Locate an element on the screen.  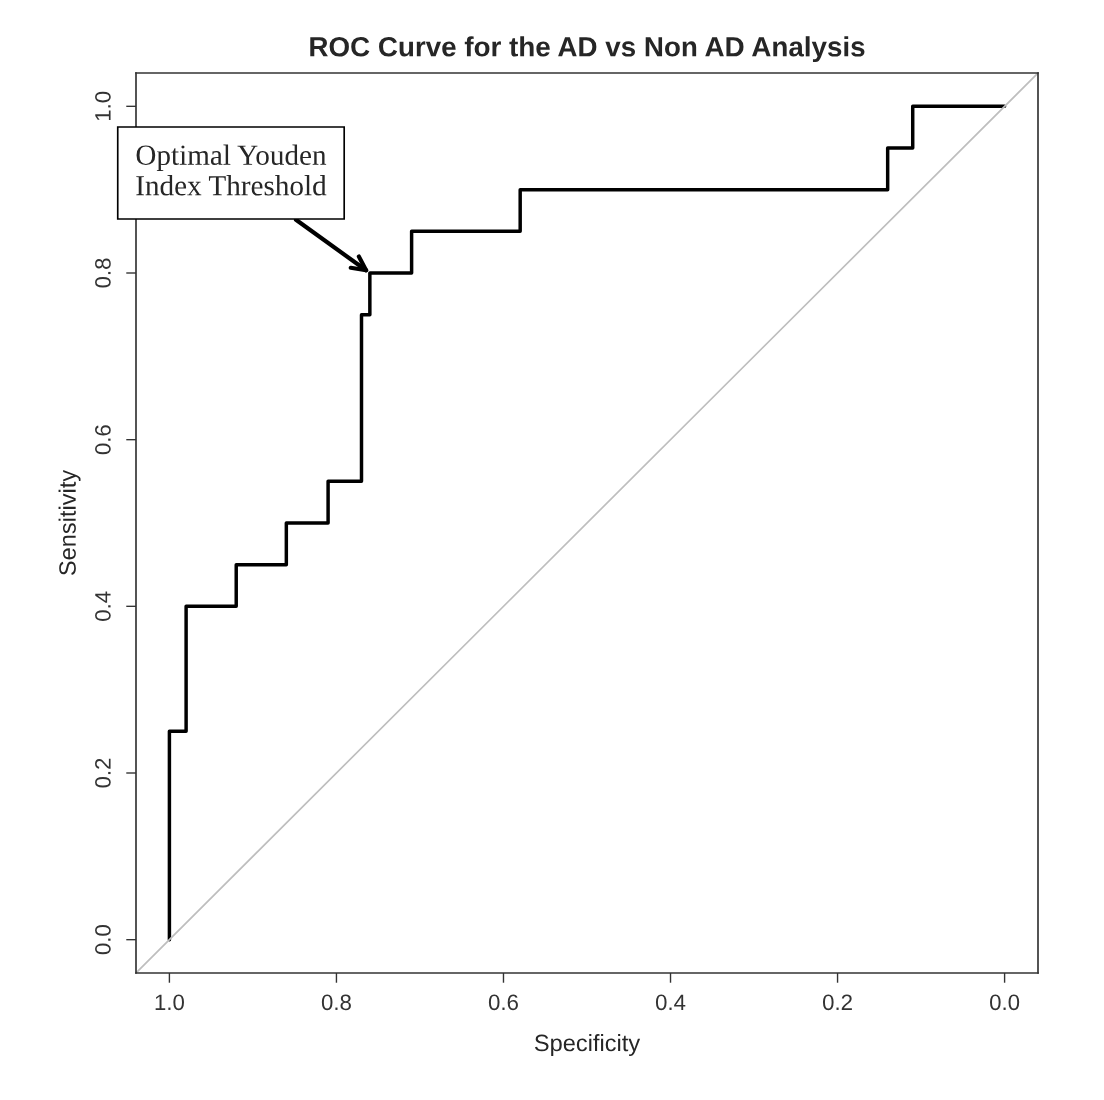
x-tick-label: 0.0 is located at coordinates (1005, 1002).